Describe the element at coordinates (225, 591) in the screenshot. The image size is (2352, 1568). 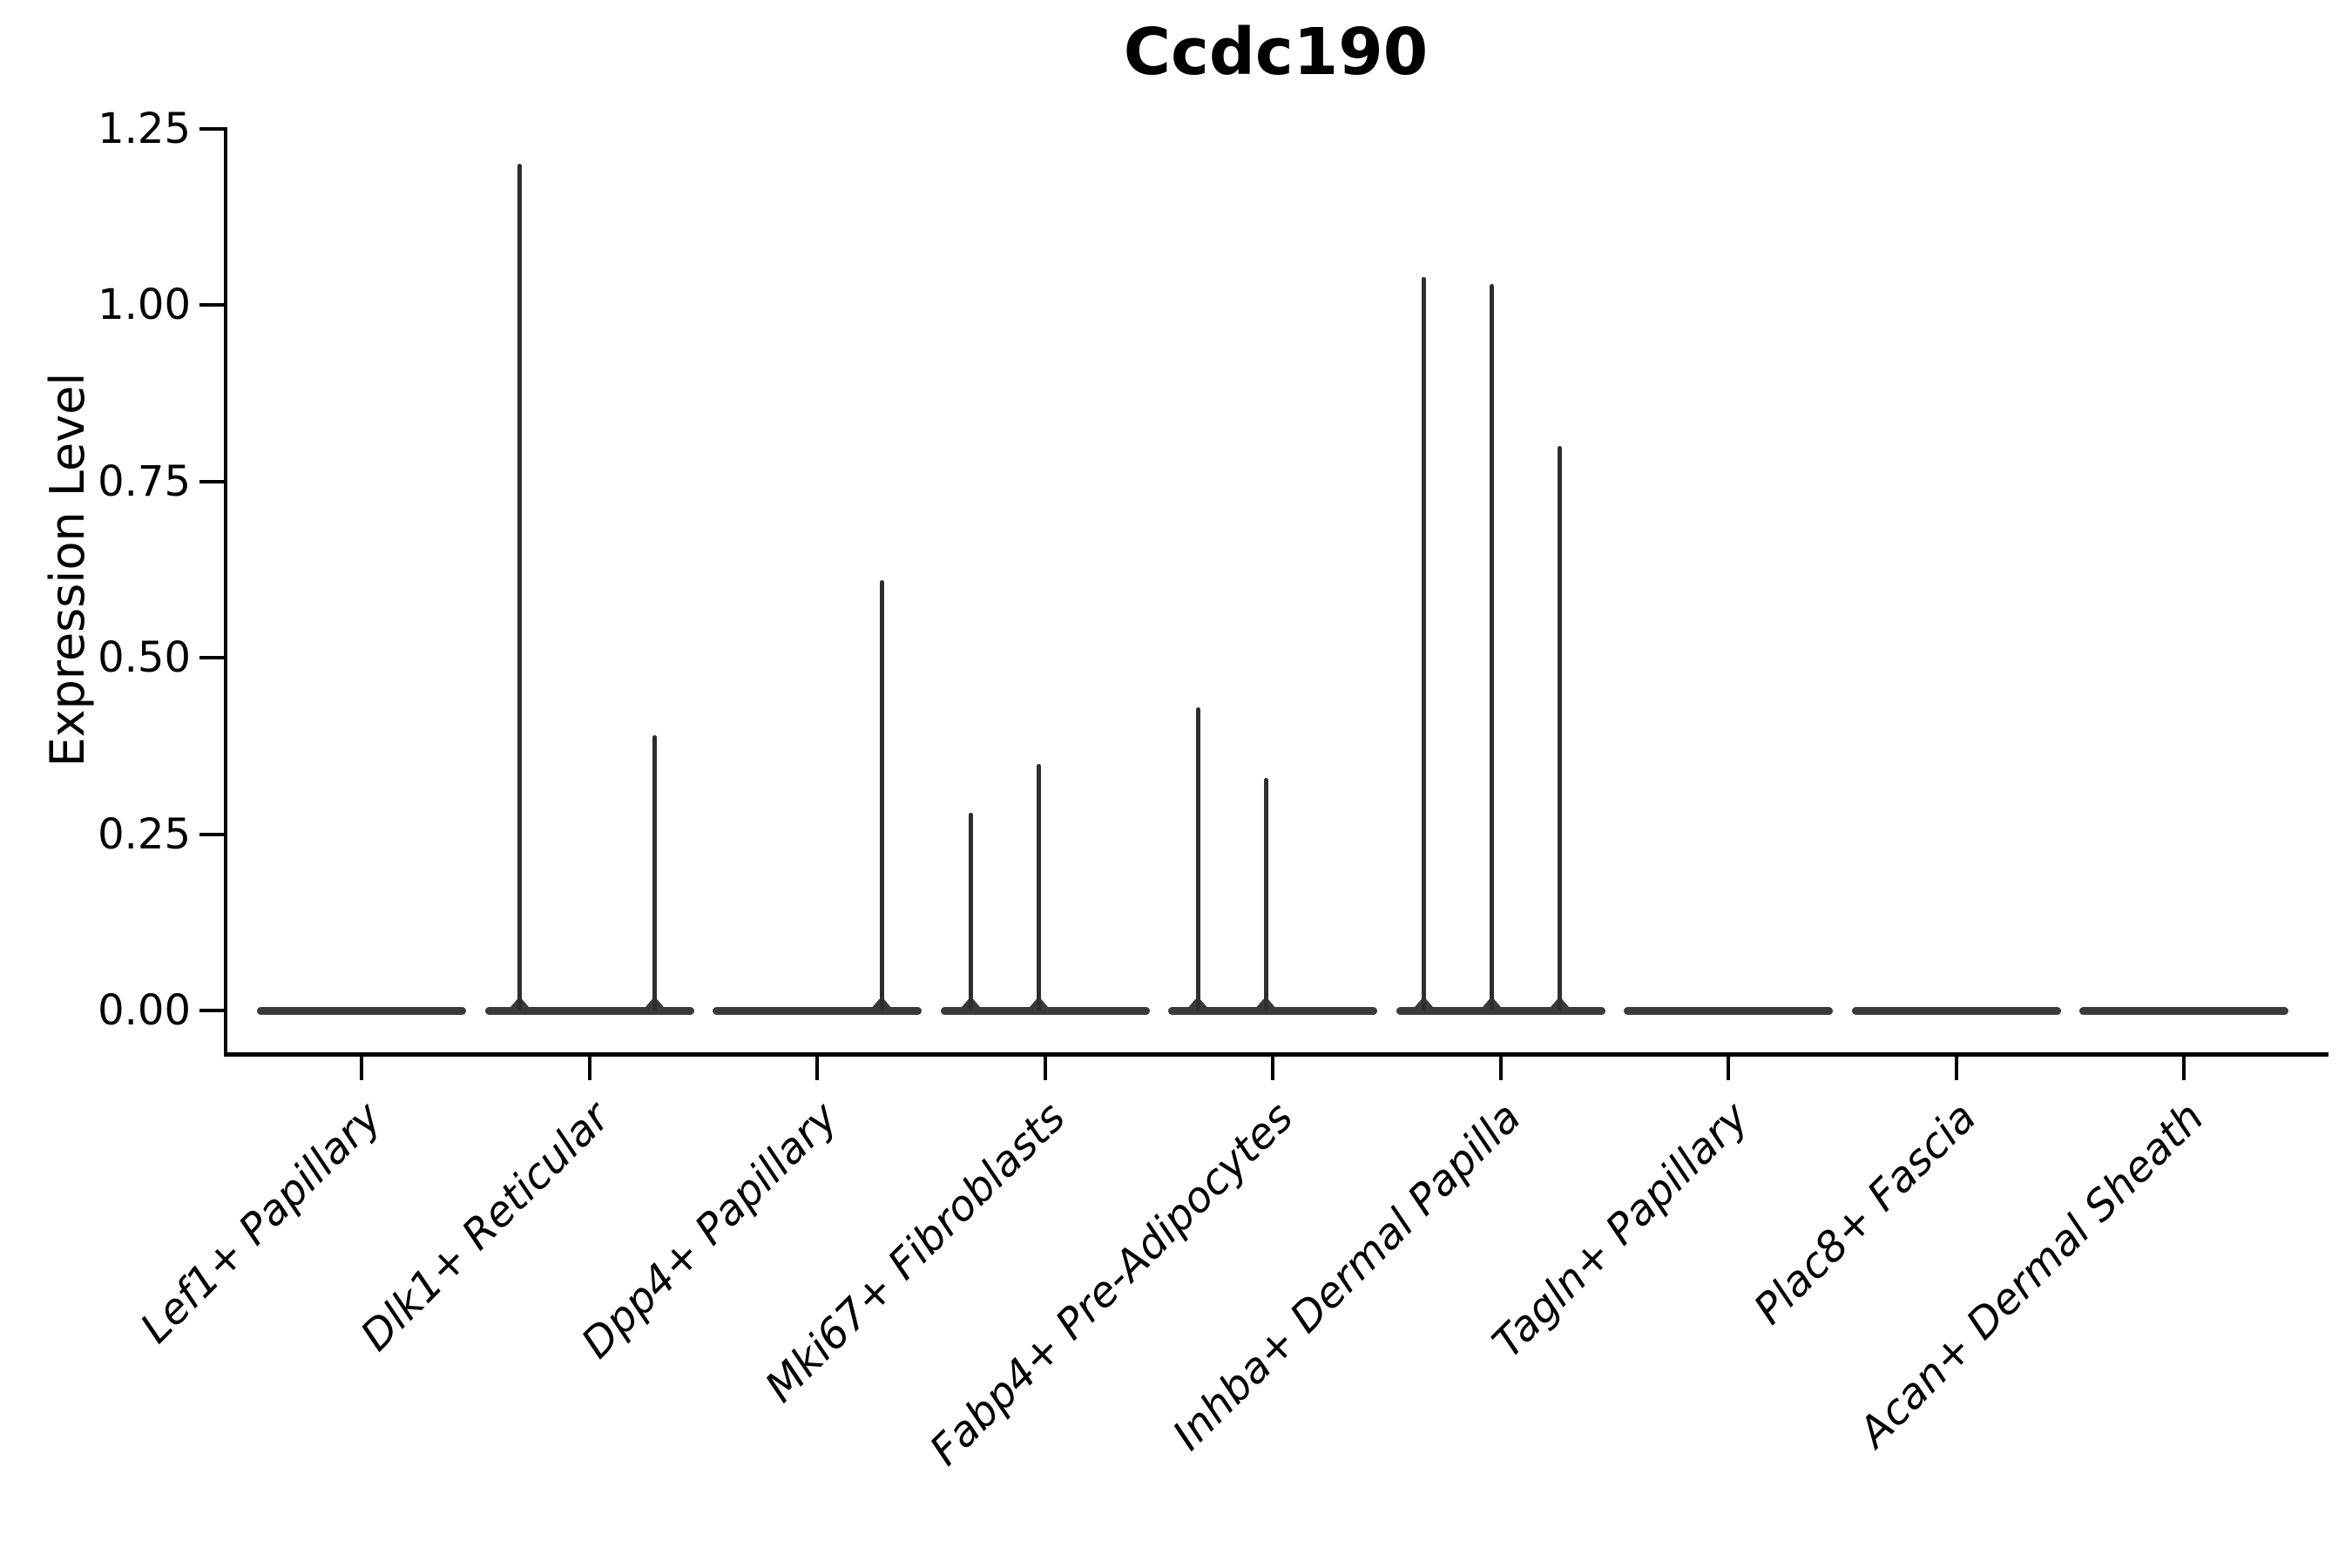
I see `y-axis-spine` at that location.